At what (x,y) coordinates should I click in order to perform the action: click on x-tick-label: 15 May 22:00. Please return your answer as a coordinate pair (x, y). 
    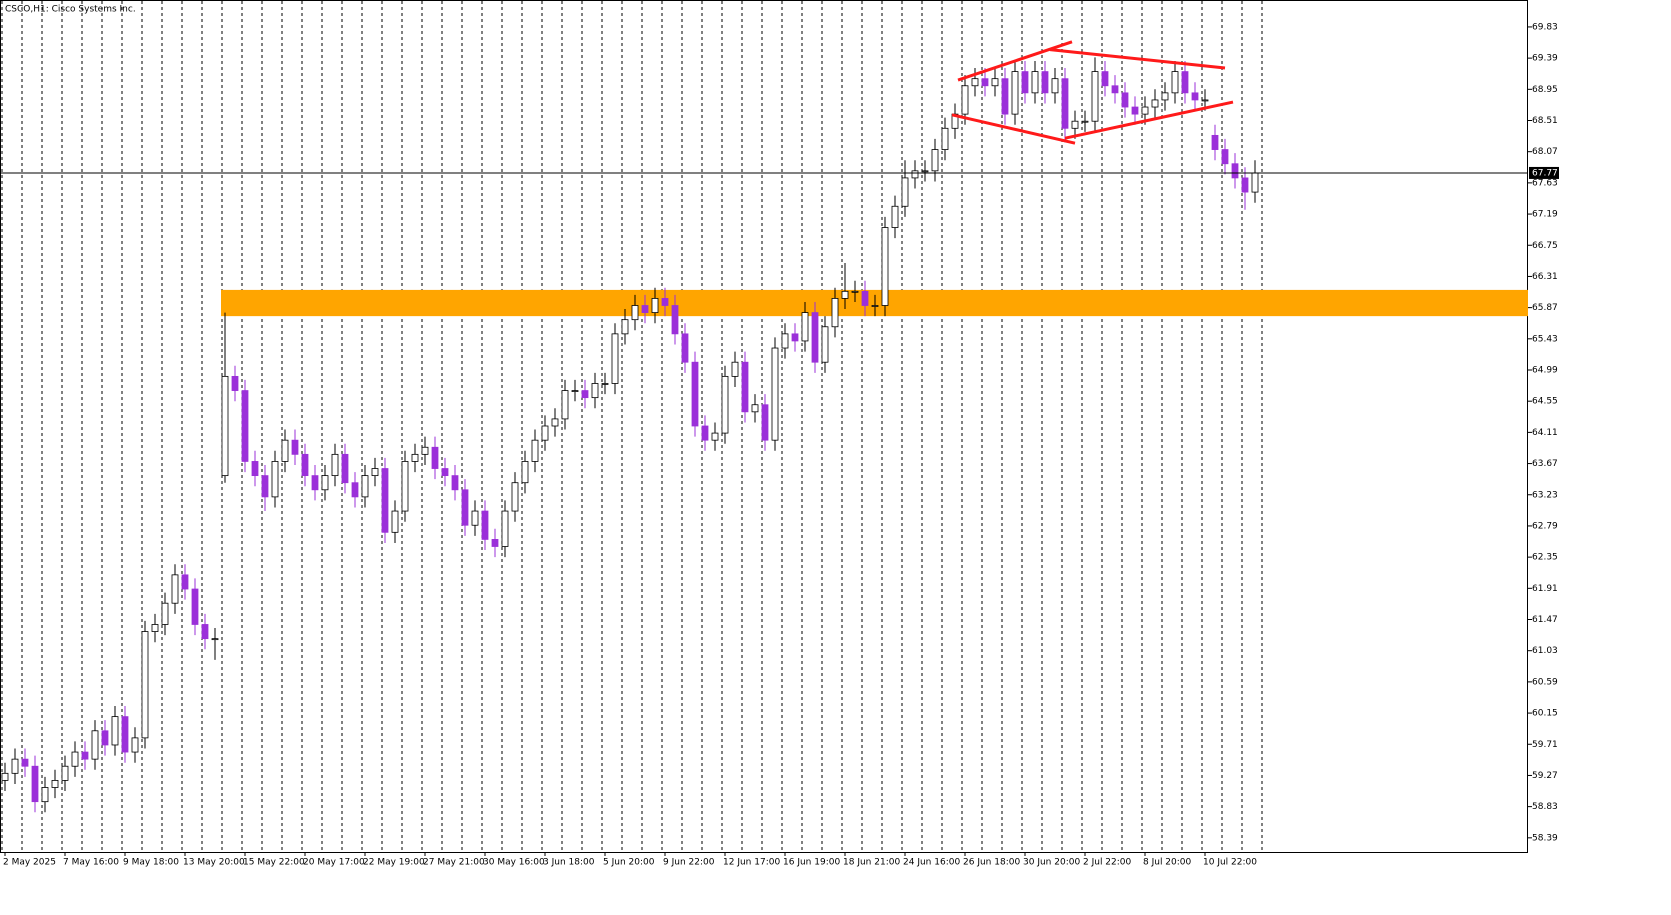
    Looking at the image, I should click on (274, 863).